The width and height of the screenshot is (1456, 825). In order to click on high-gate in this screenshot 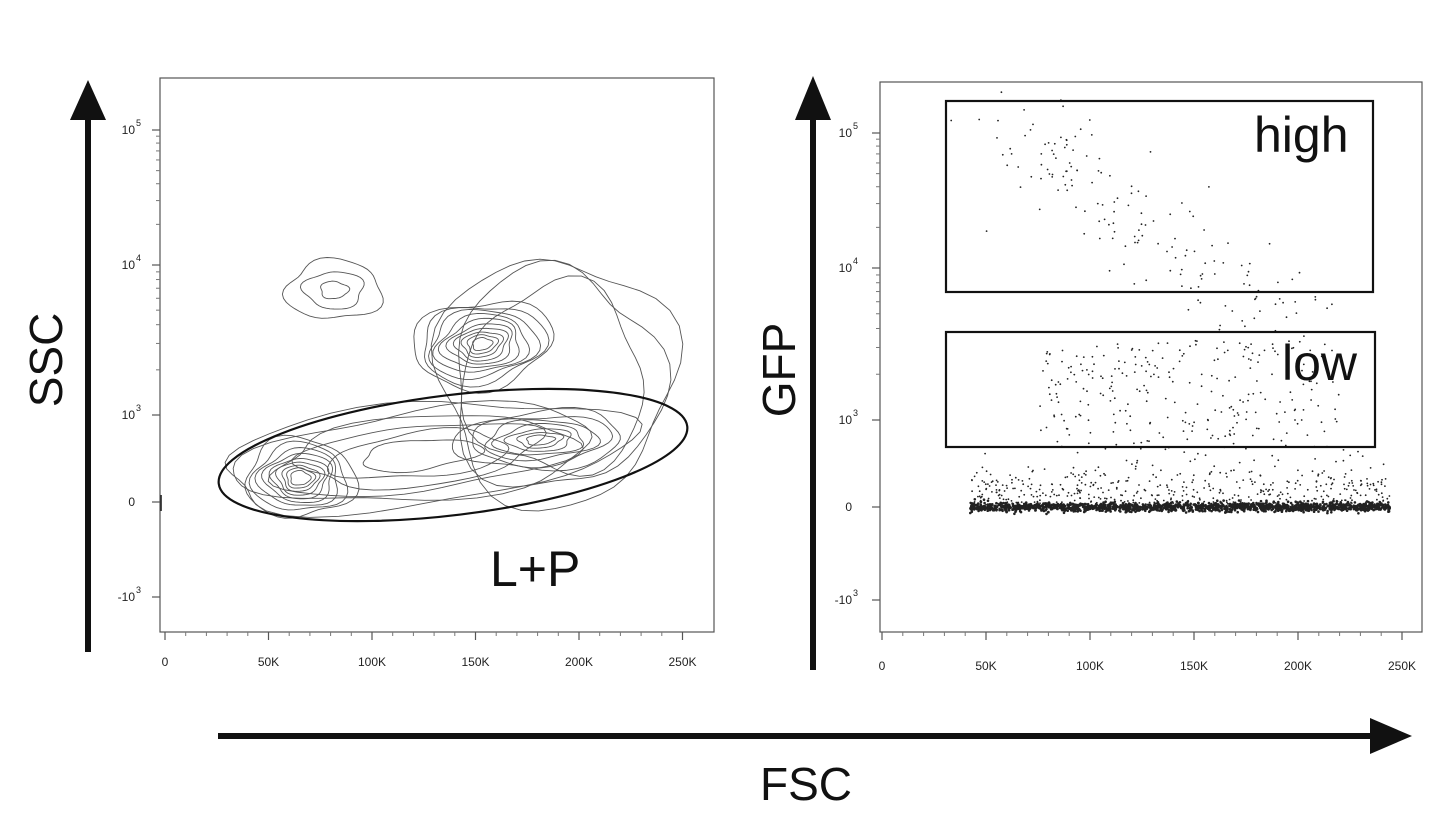, I will do `click(1159, 196)`.